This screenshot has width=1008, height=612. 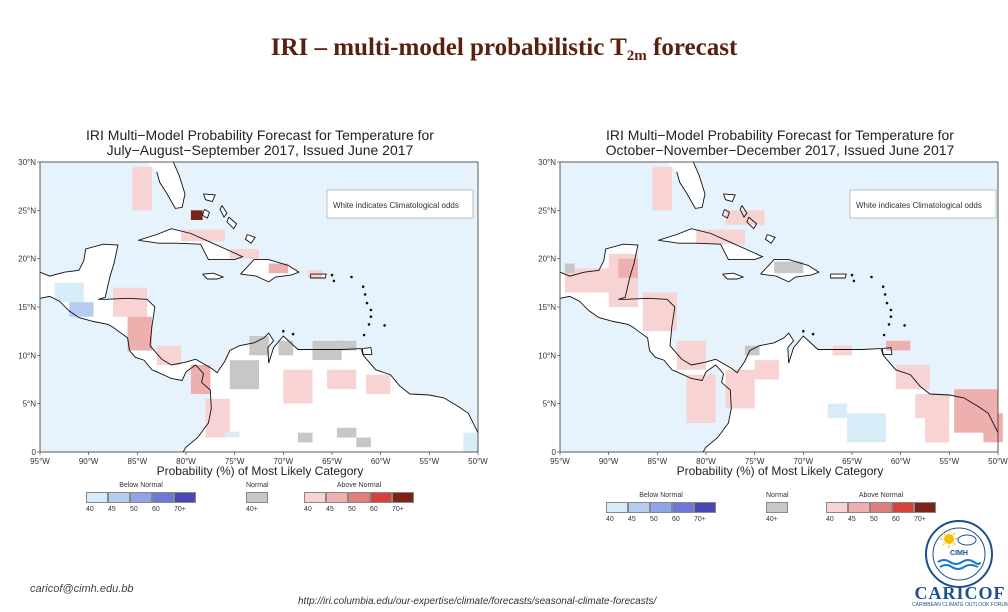 I want to click on legend-below: Below Normal 40 45 50 60 70+, so click(x=661, y=507).